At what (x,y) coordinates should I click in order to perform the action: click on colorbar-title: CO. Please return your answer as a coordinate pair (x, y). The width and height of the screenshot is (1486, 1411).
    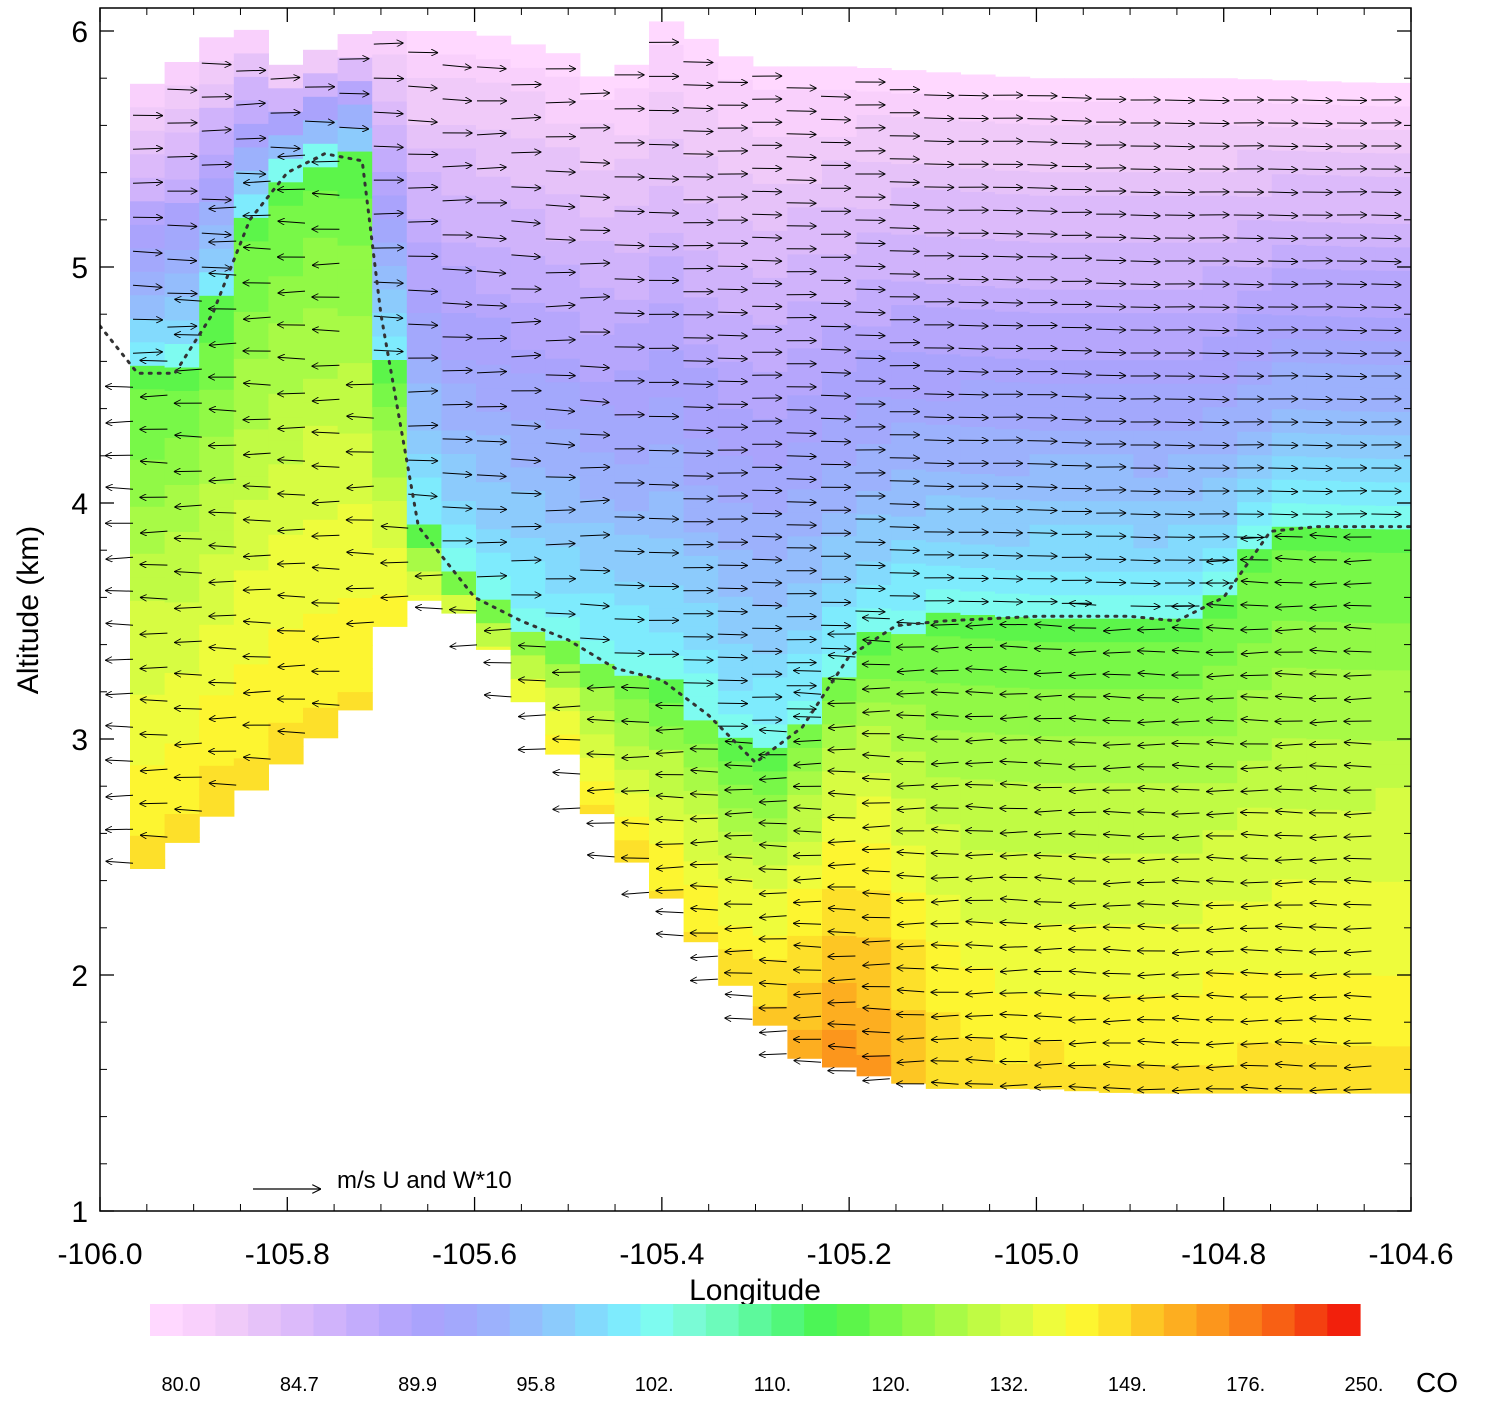
    Looking at the image, I should click on (1437, 1382).